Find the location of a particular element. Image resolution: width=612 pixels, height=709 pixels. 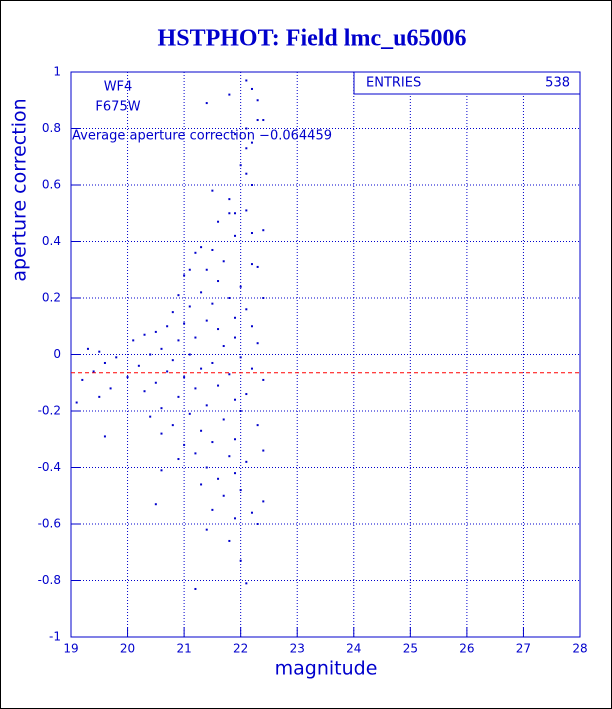

stats-box is located at coordinates (467, 83).